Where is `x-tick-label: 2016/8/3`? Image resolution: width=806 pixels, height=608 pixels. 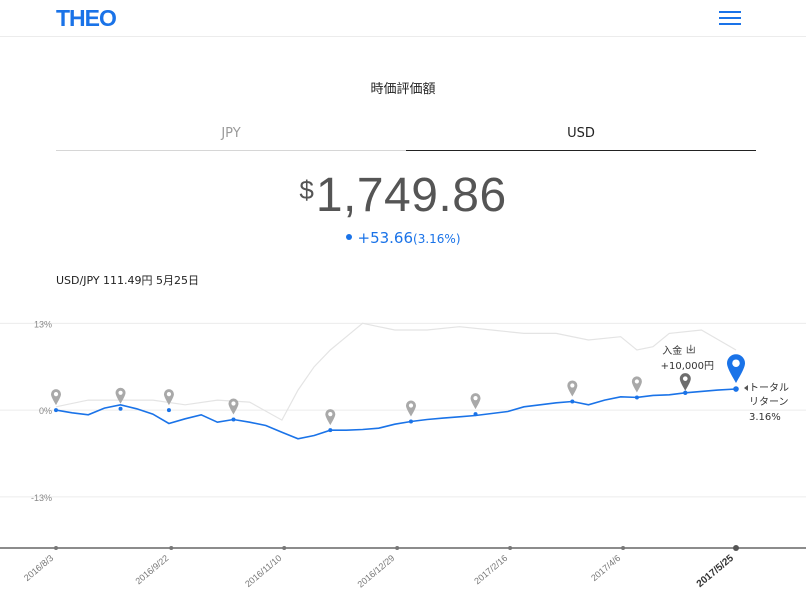
x-tick-label: 2016/8/3 is located at coordinates (38, 568).